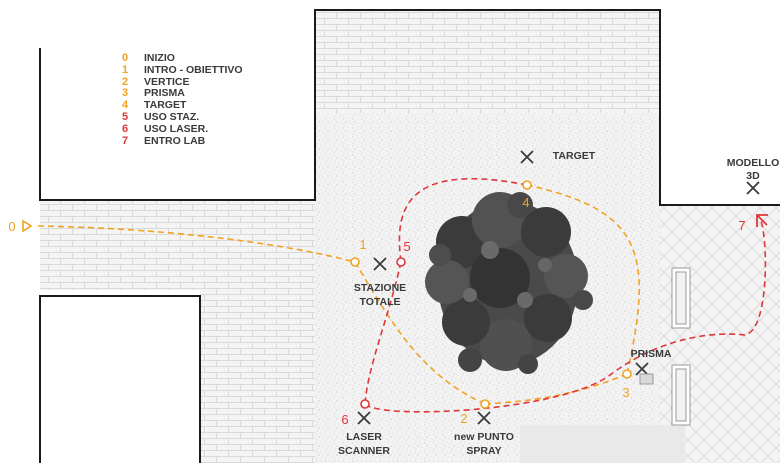  I want to click on target-cross-icon, so click(527, 157).